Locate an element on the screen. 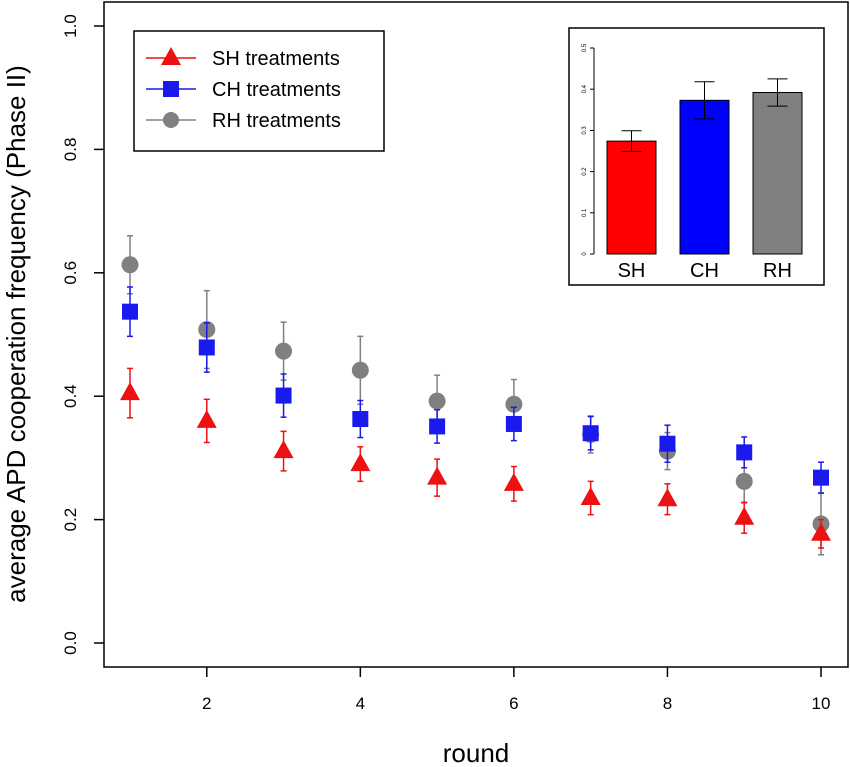  inset-category-label: SH is located at coordinates (632, 271).